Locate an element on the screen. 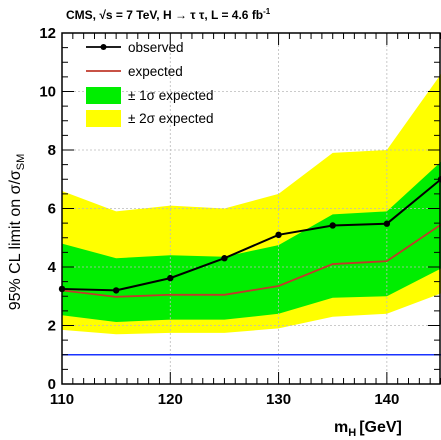  y-tick-label: 12 is located at coordinates (47, 33).